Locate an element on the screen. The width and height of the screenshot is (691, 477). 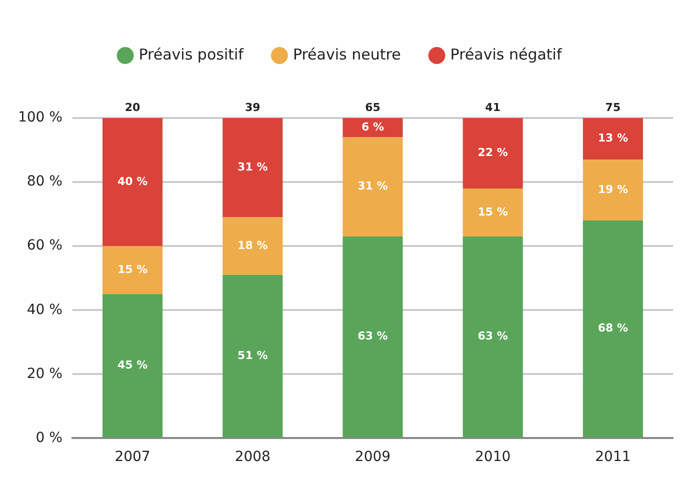
annotation: 75 is located at coordinates (613, 107).